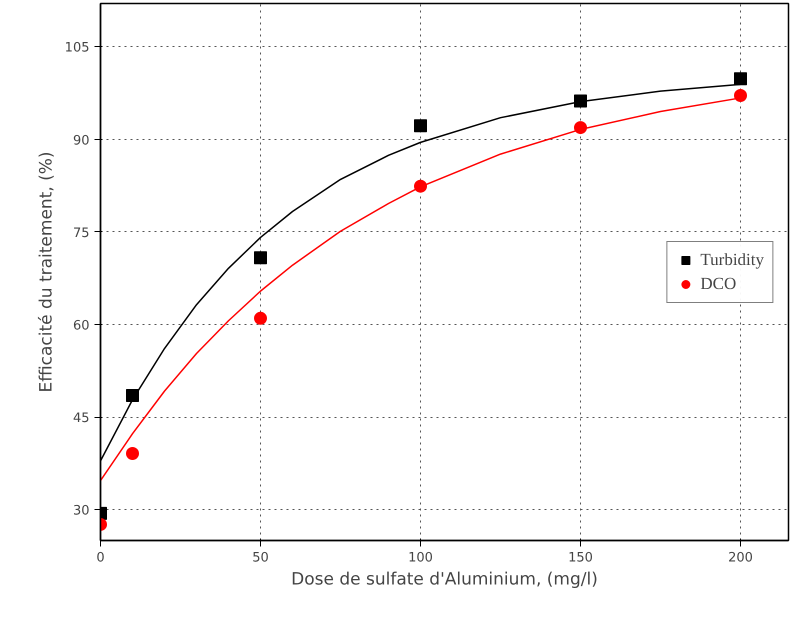 The width and height of the screenshot is (793, 617). I want to click on x-tick-label: 0, so click(100, 558).